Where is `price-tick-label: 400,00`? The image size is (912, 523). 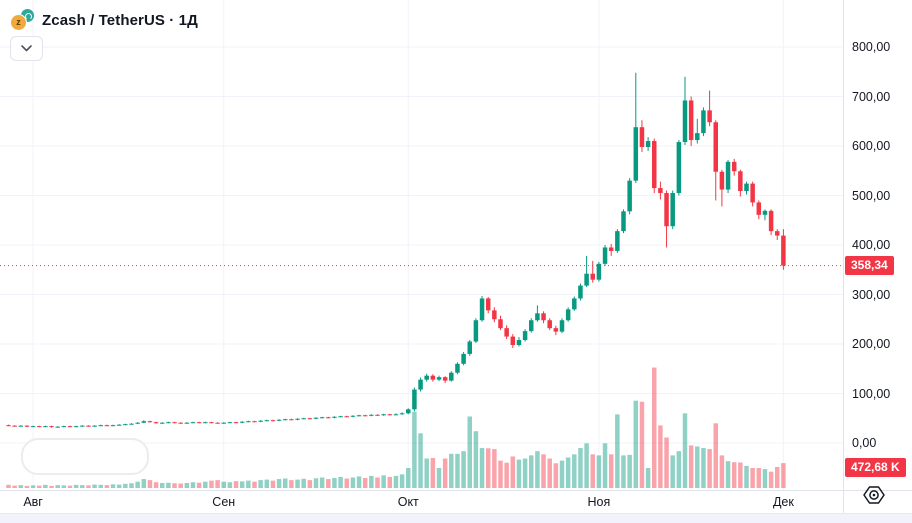 price-tick-label: 400,00 is located at coordinates (871, 245).